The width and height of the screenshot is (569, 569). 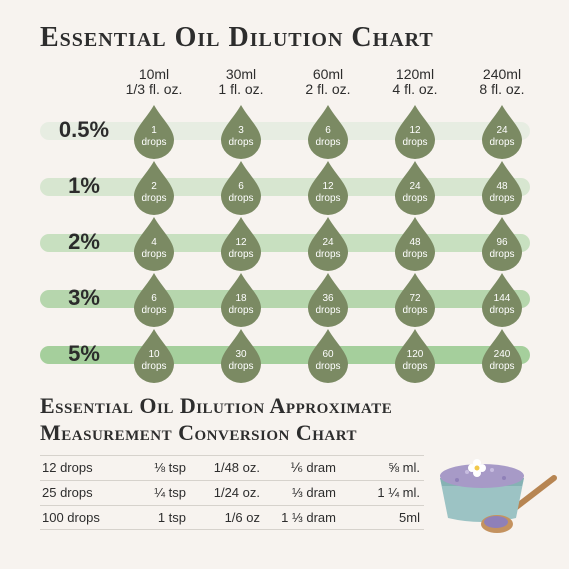 What do you see at coordinates (241, 74) in the screenshot?
I see `column-header-ml: 30ml` at bounding box center [241, 74].